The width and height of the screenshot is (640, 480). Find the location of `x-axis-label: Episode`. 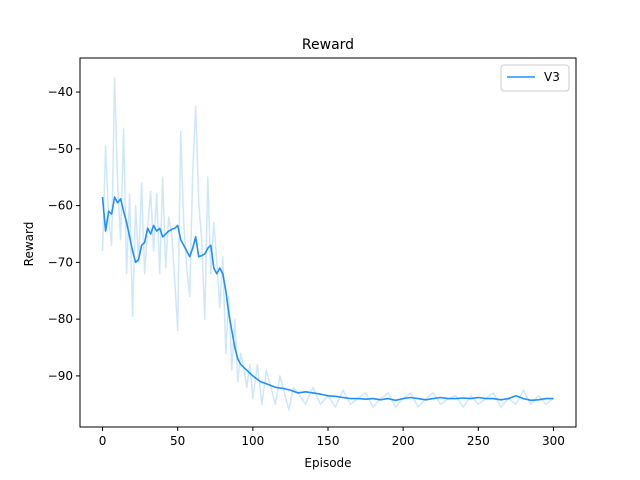

x-axis-label: Episode is located at coordinates (327, 463).